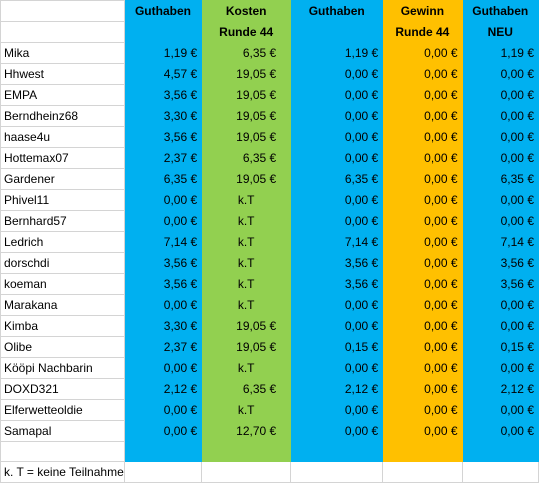  I want to click on player-name-cell: haase4u, so click(62, 137).